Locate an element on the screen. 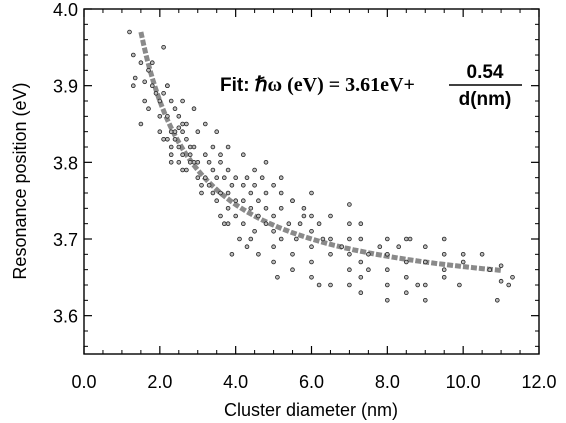 The image size is (566, 423). x-tick-label: 0.0 is located at coordinates (83, 382).